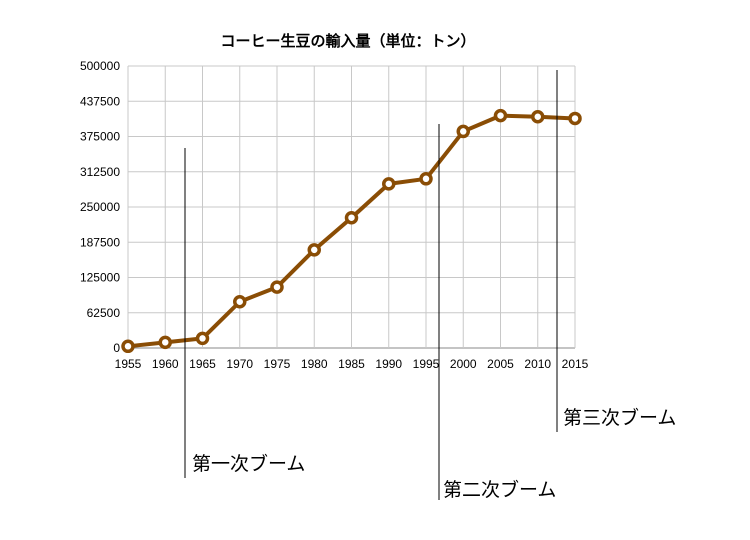 This screenshot has height=540, width=750. What do you see at coordinates (100, 172) in the screenshot?
I see `y-tick-label: 312500` at bounding box center [100, 172].